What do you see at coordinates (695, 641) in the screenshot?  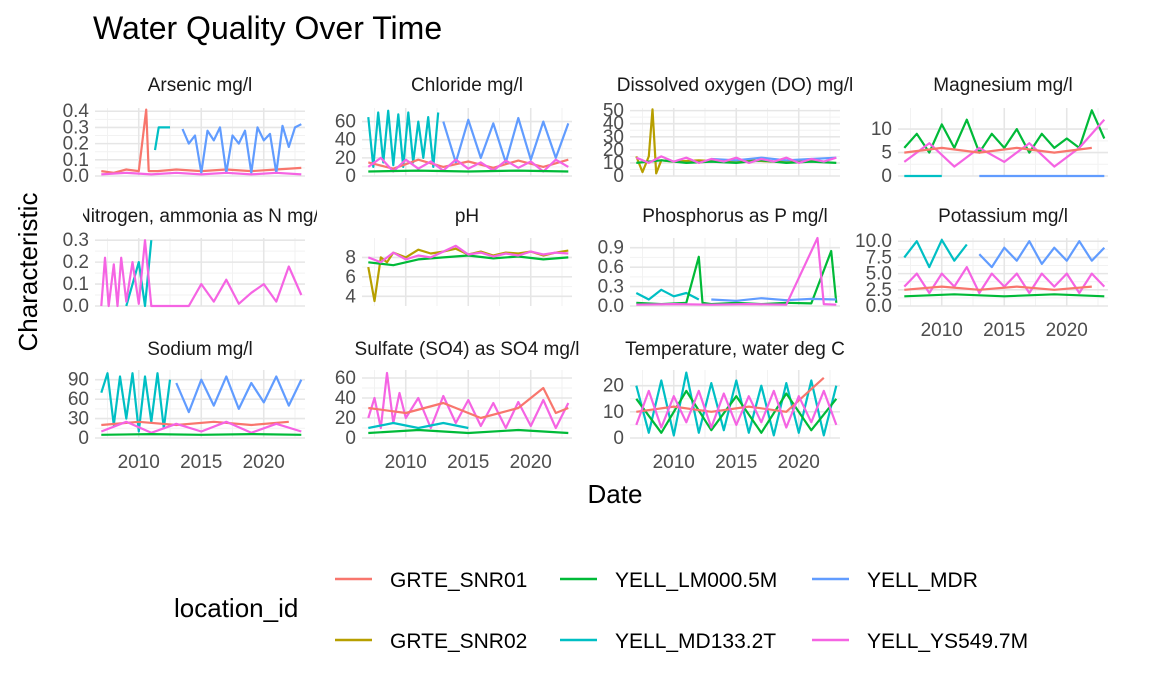 I see `legend-label: YELL_MD133.2T` at bounding box center [695, 641].